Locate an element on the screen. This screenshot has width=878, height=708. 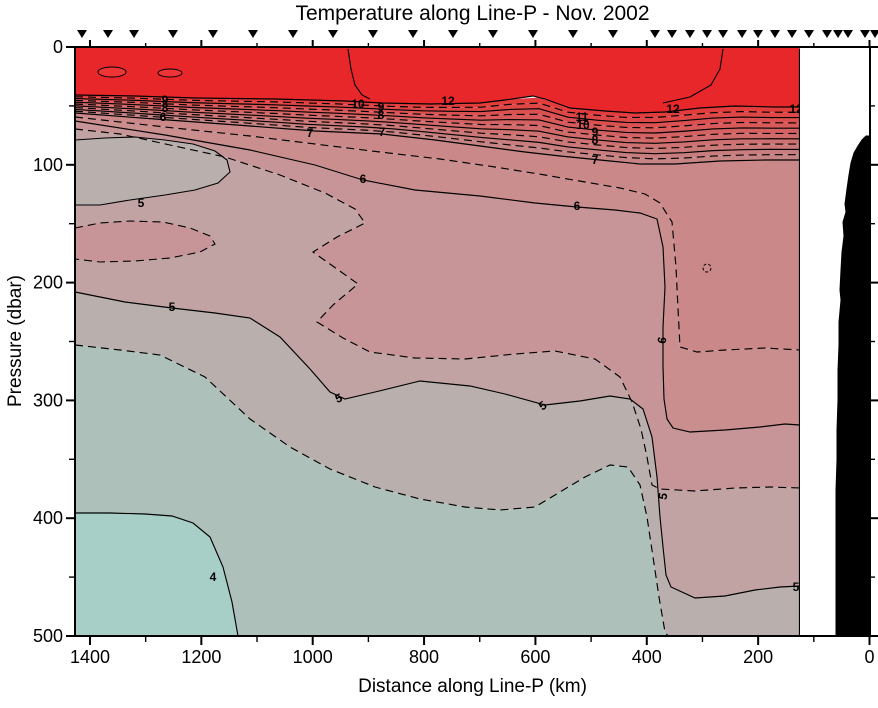
x-tick-label: 1400 is located at coordinates (90, 657).